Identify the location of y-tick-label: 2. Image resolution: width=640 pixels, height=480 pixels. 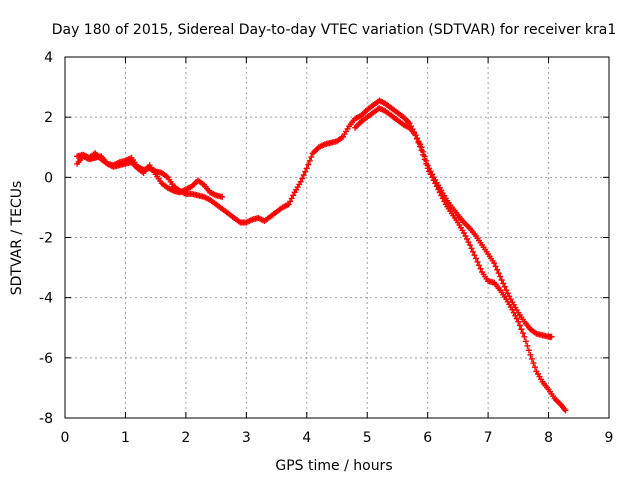
(48, 118).